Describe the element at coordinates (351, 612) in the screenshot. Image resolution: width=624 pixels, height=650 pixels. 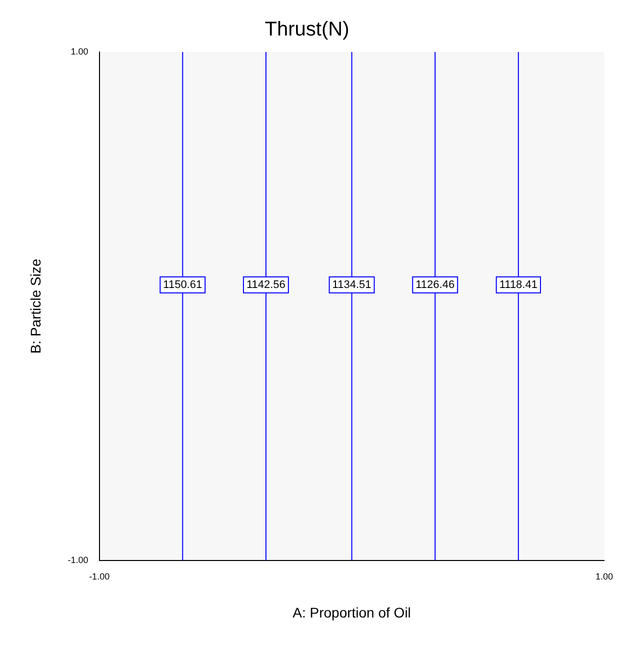
I see `x-axis-title: A: Proportion of Oil` at that location.